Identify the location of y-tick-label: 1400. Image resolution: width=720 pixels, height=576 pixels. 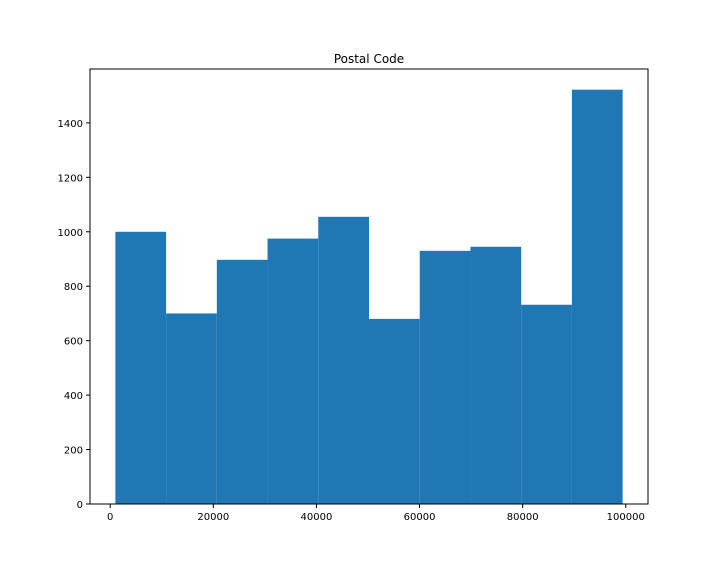
(70, 124).